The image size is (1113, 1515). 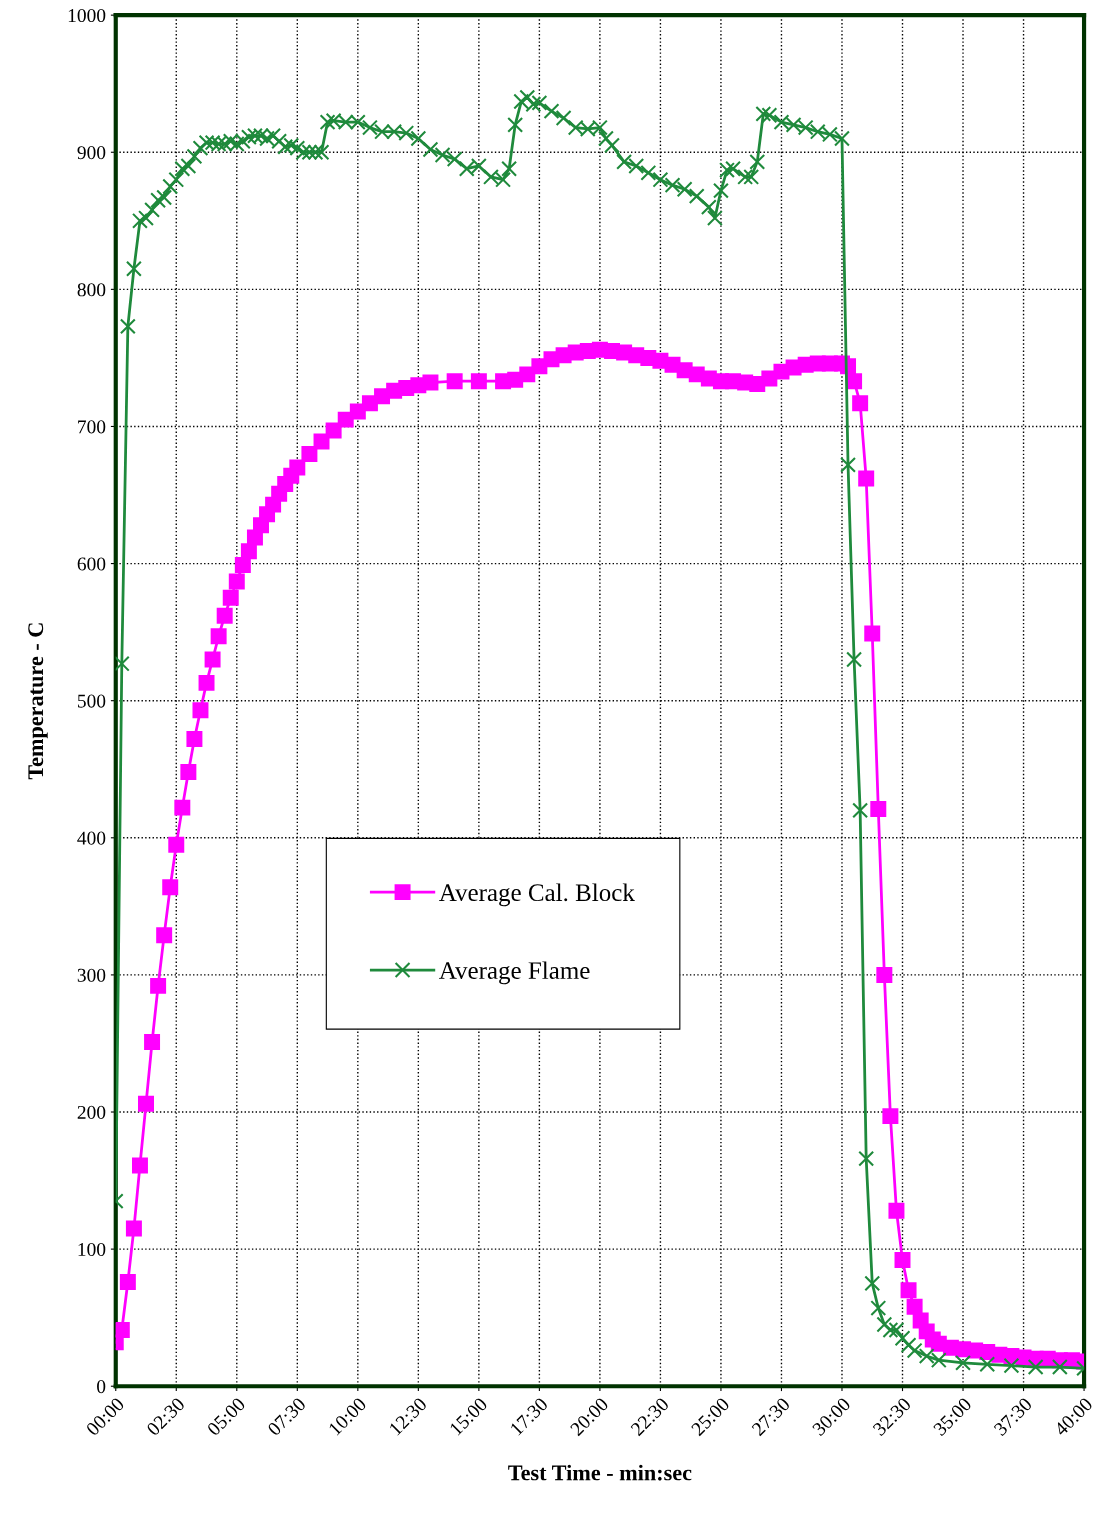 I want to click on y-tick-label: 700, so click(x=92, y=427).